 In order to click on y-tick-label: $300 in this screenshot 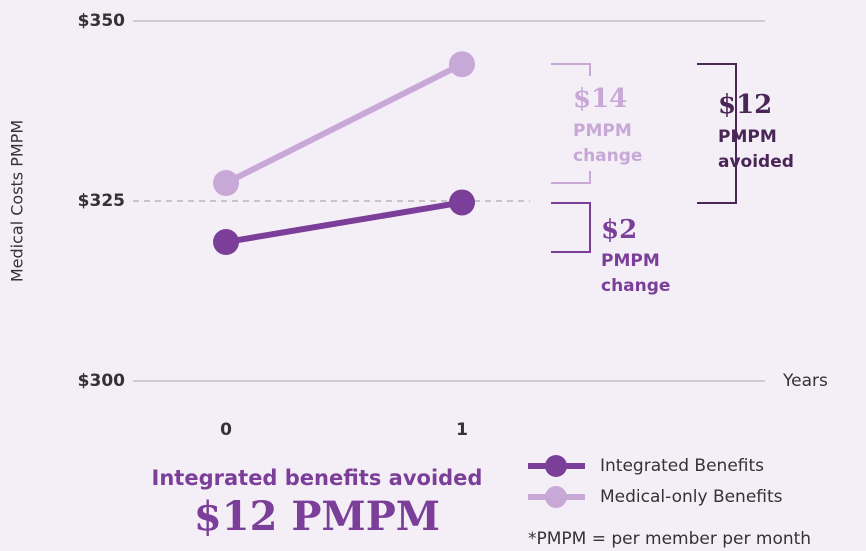, I will do `click(101, 381)`.